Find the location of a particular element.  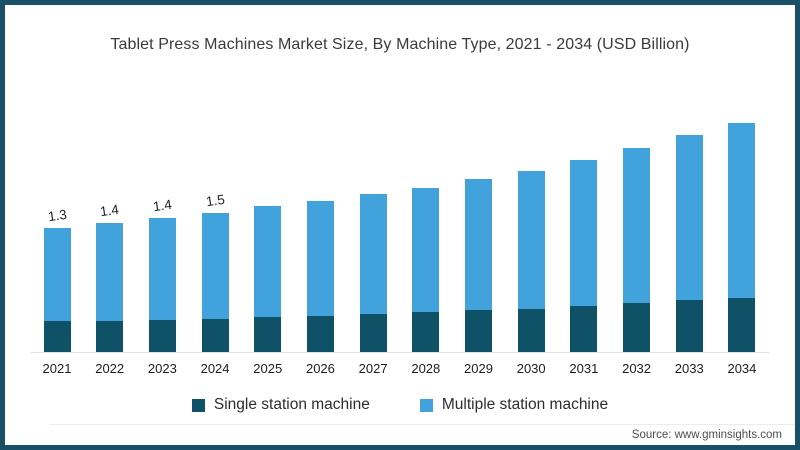

x-axis-label: 2031 is located at coordinates (584, 368).